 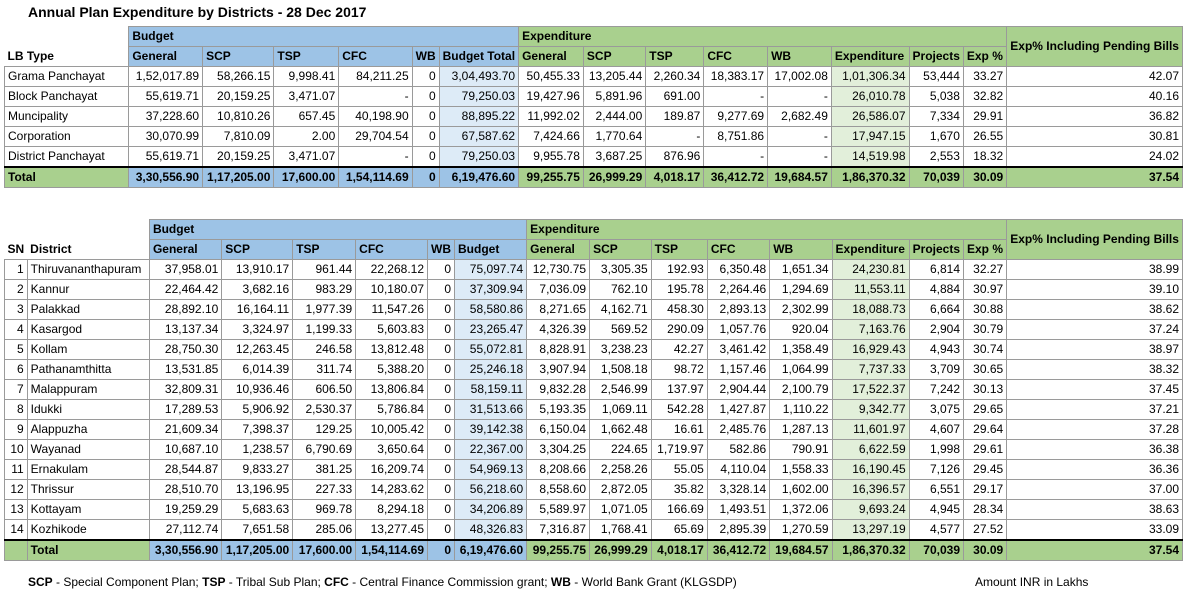 I want to click on table-cell: 30.74, so click(x=985, y=349).